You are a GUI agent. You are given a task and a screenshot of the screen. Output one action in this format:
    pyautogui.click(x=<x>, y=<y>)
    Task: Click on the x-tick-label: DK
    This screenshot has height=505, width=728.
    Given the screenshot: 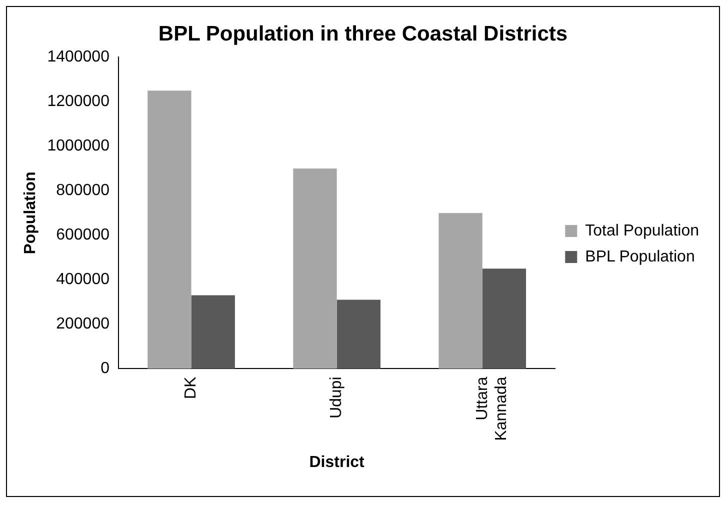 What is the action you would take?
    pyautogui.click(x=191, y=387)
    